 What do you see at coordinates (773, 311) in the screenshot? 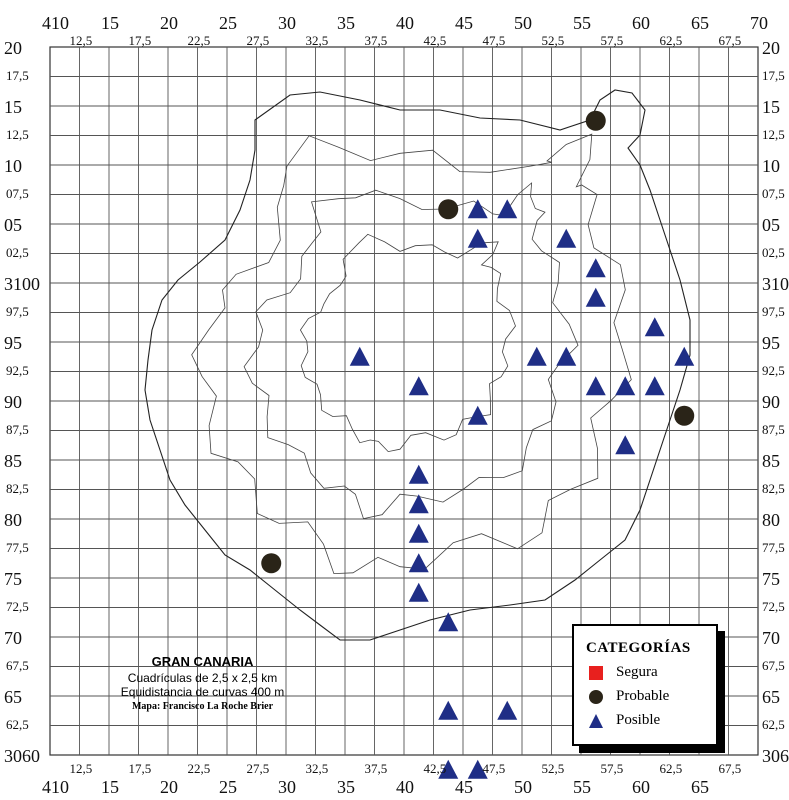
I see `coordinate-label: 97,5` at bounding box center [773, 311].